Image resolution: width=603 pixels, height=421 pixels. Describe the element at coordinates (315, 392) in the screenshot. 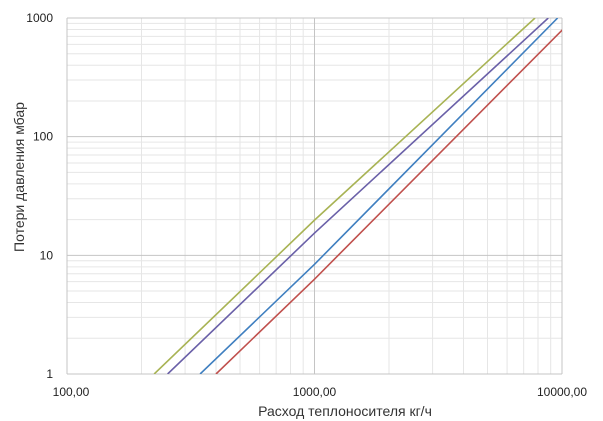

I see `x-tick-label: 1000,00` at that location.